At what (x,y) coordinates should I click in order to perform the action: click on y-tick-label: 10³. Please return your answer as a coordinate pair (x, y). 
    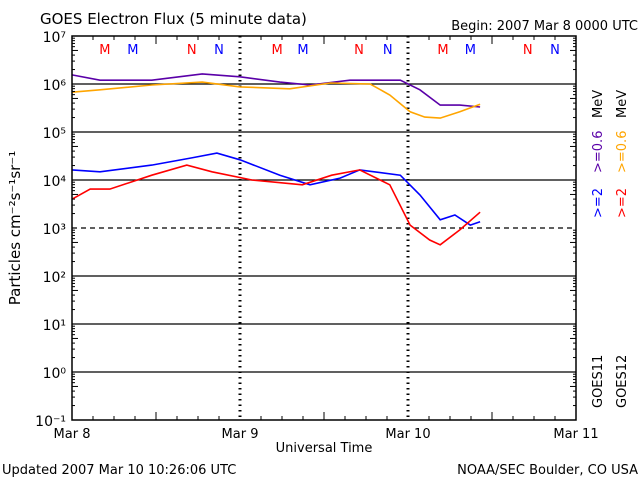
    Looking at the image, I should click on (54, 230).